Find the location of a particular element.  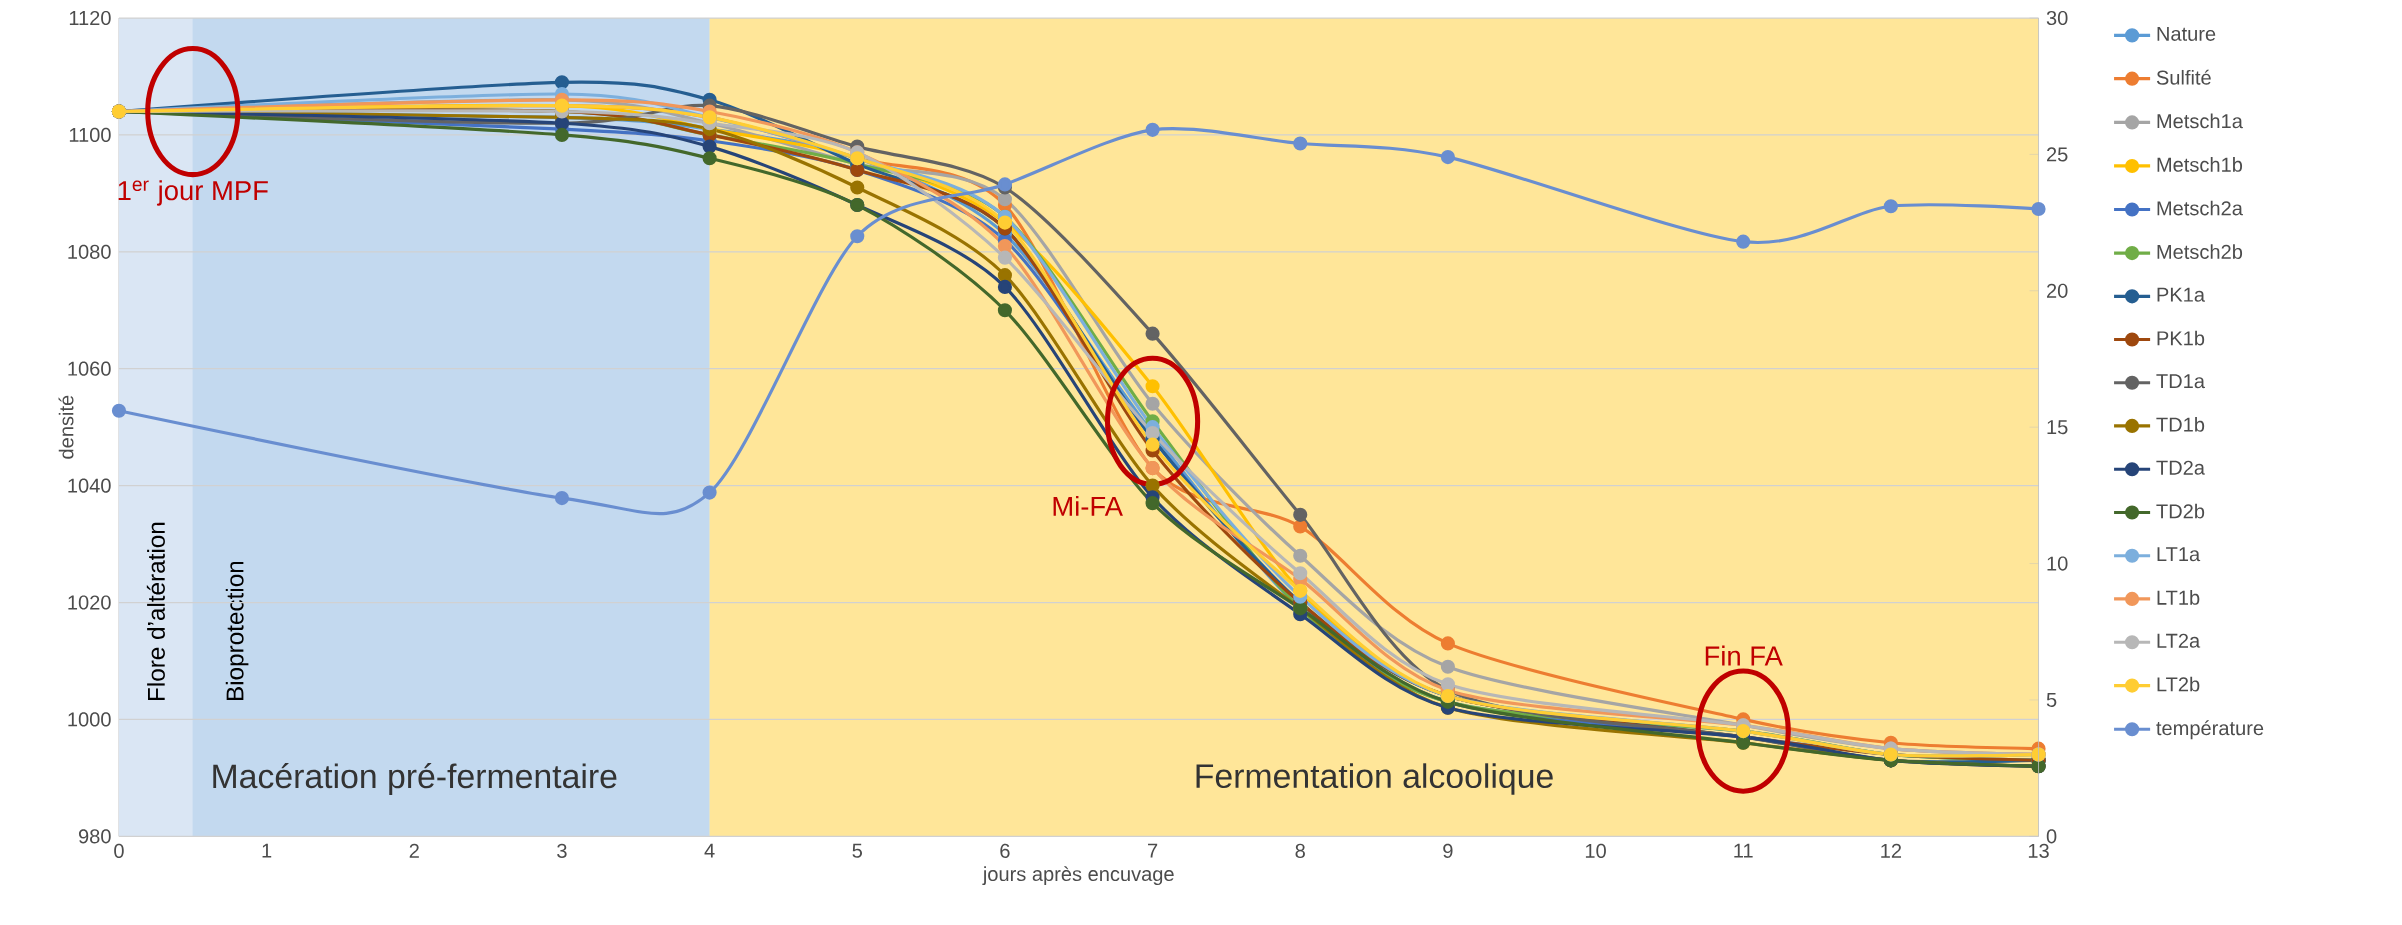

y-axis-title: densité is located at coordinates (66, 427).